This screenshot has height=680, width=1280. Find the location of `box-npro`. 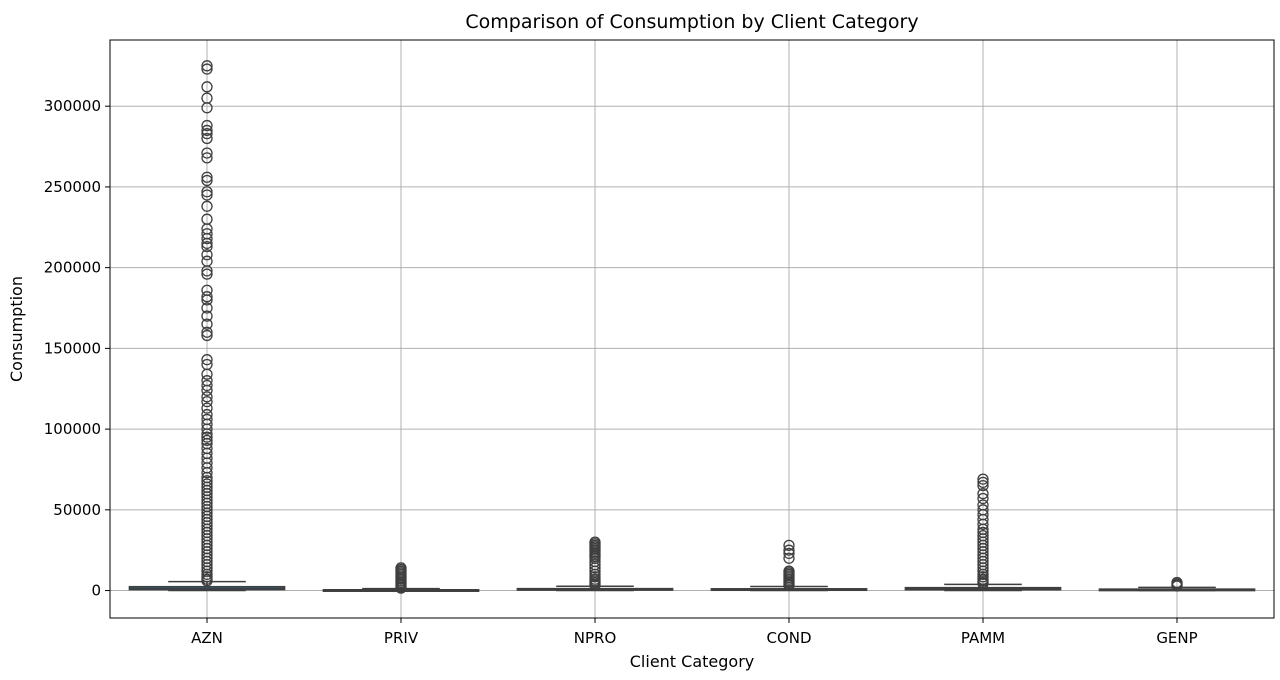

box-npro is located at coordinates (595, 564).